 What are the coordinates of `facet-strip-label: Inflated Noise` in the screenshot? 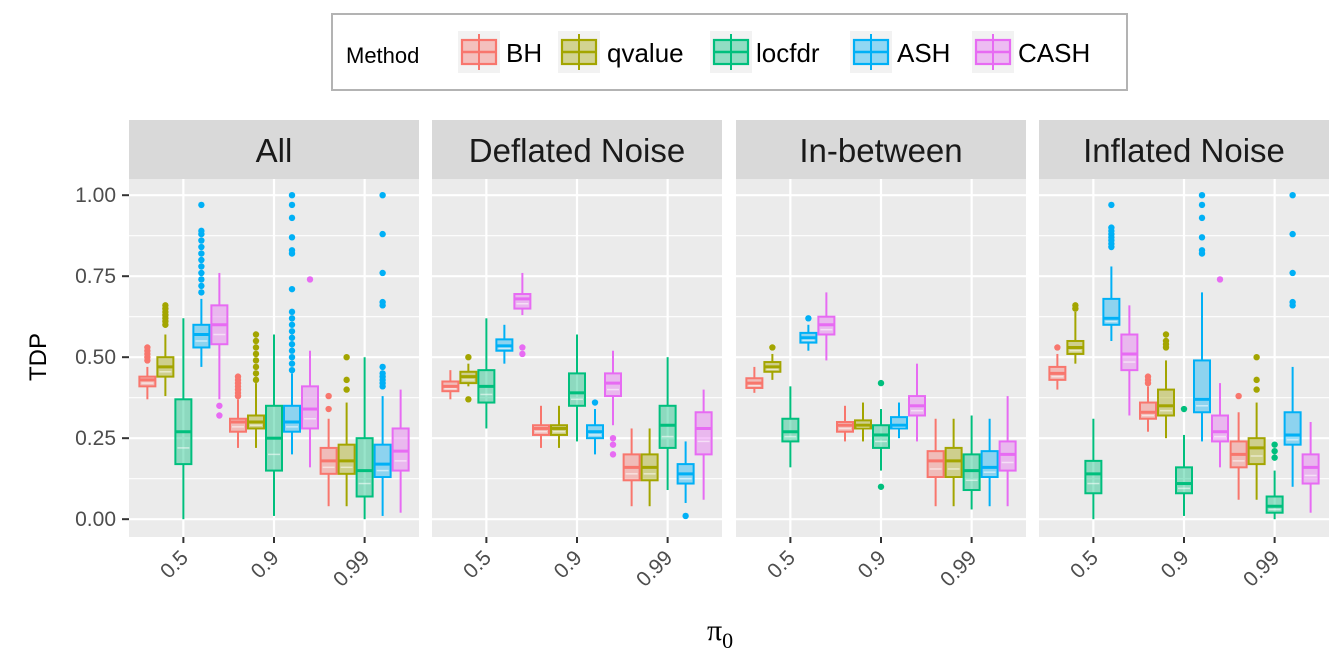 It's located at (1184, 150).